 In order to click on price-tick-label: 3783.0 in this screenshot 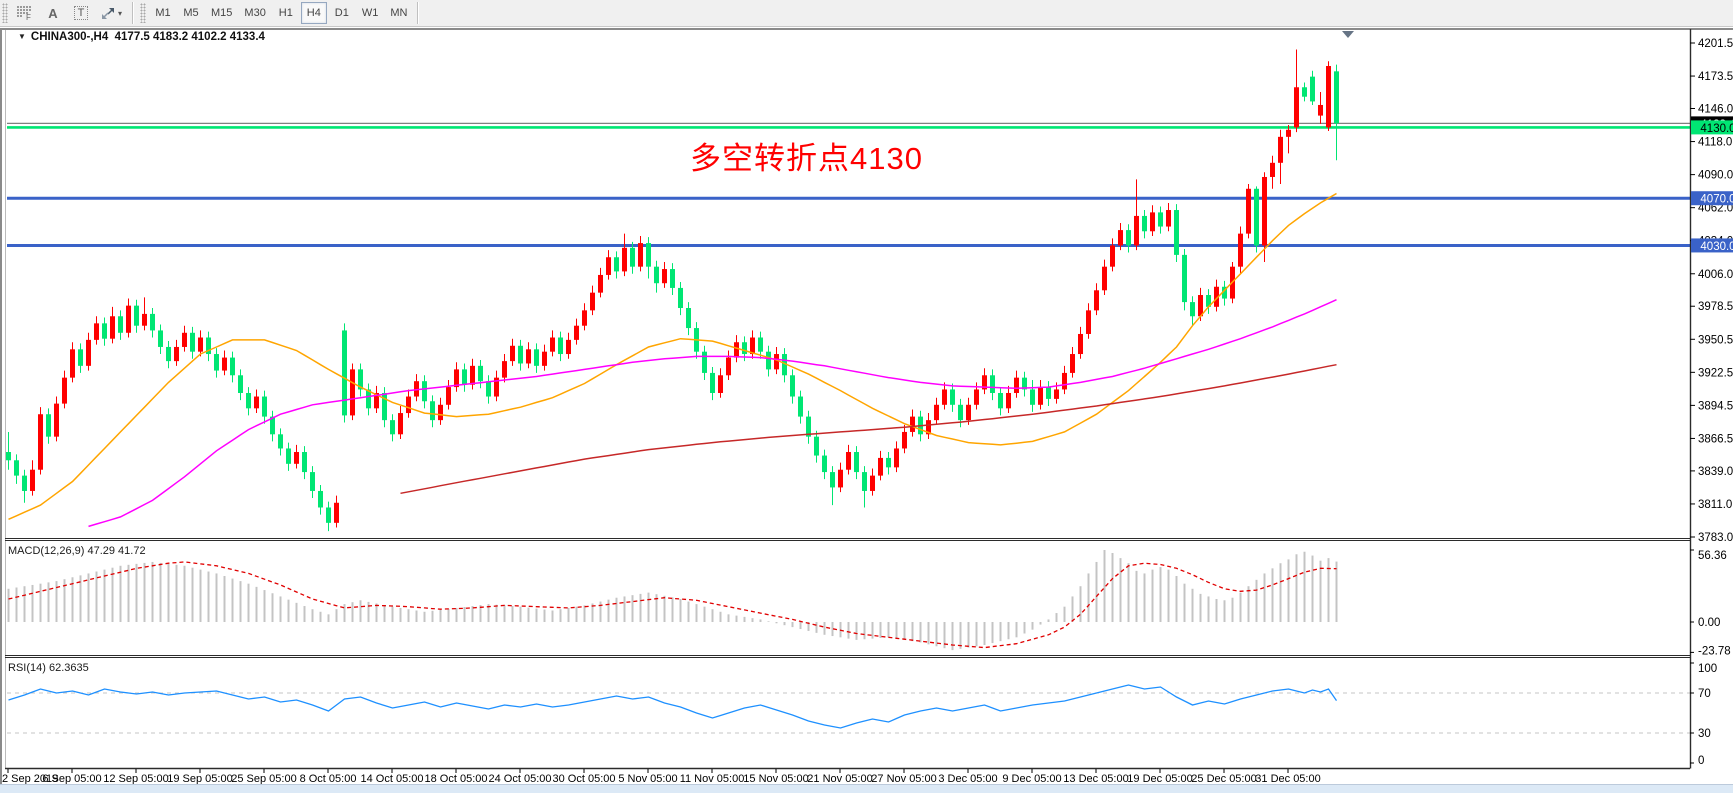, I will do `click(1715, 538)`.